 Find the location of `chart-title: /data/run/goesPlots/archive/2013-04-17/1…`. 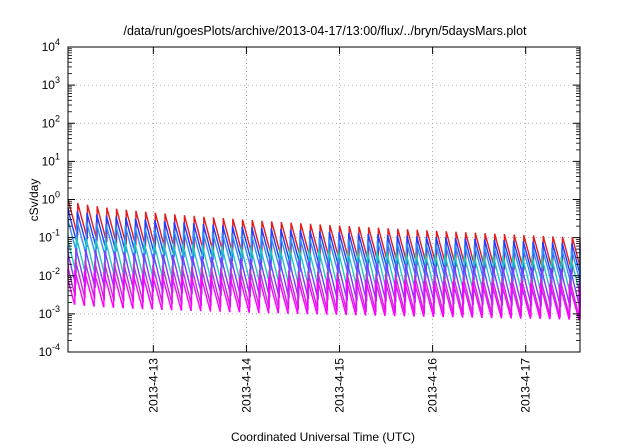

chart-title: /data/run/goesPlots/archive/2013-04-17/1… is located at coordinates (325, 31).